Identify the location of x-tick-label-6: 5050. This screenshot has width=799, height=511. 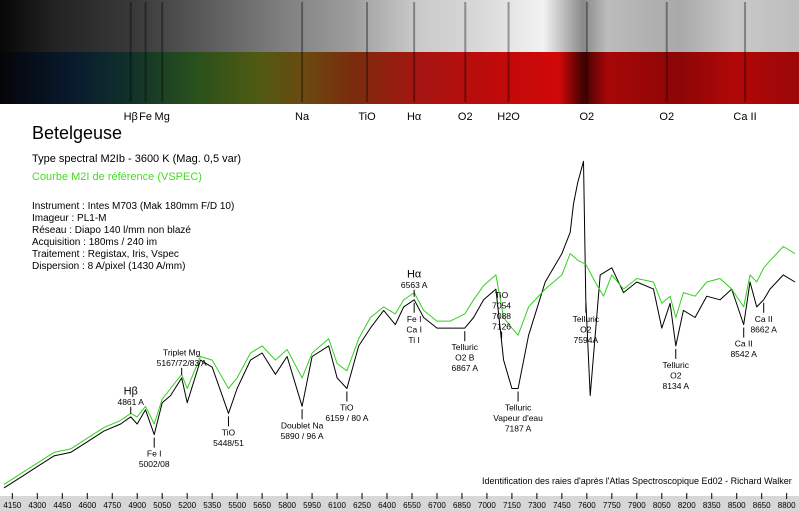
(162, 505).